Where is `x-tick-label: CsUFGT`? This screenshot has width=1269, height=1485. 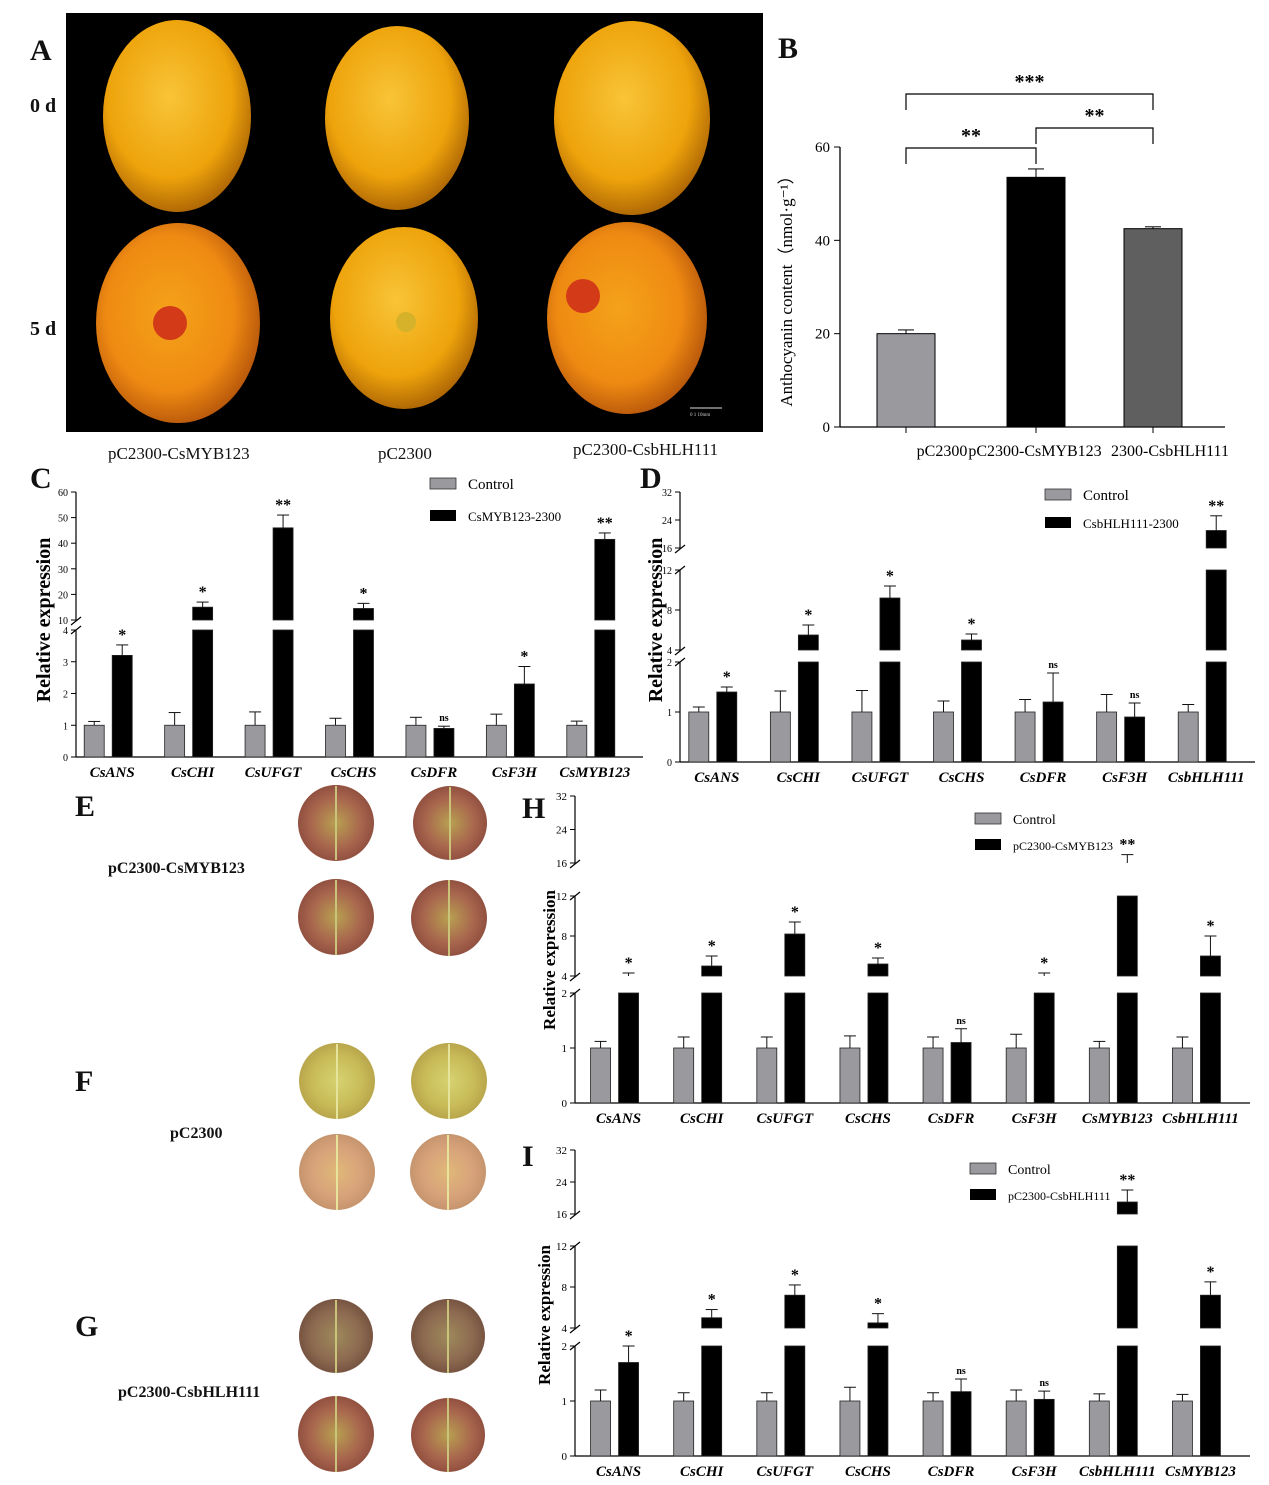
x-tick-label: CsUFGT is located at coordinates (274, 773).